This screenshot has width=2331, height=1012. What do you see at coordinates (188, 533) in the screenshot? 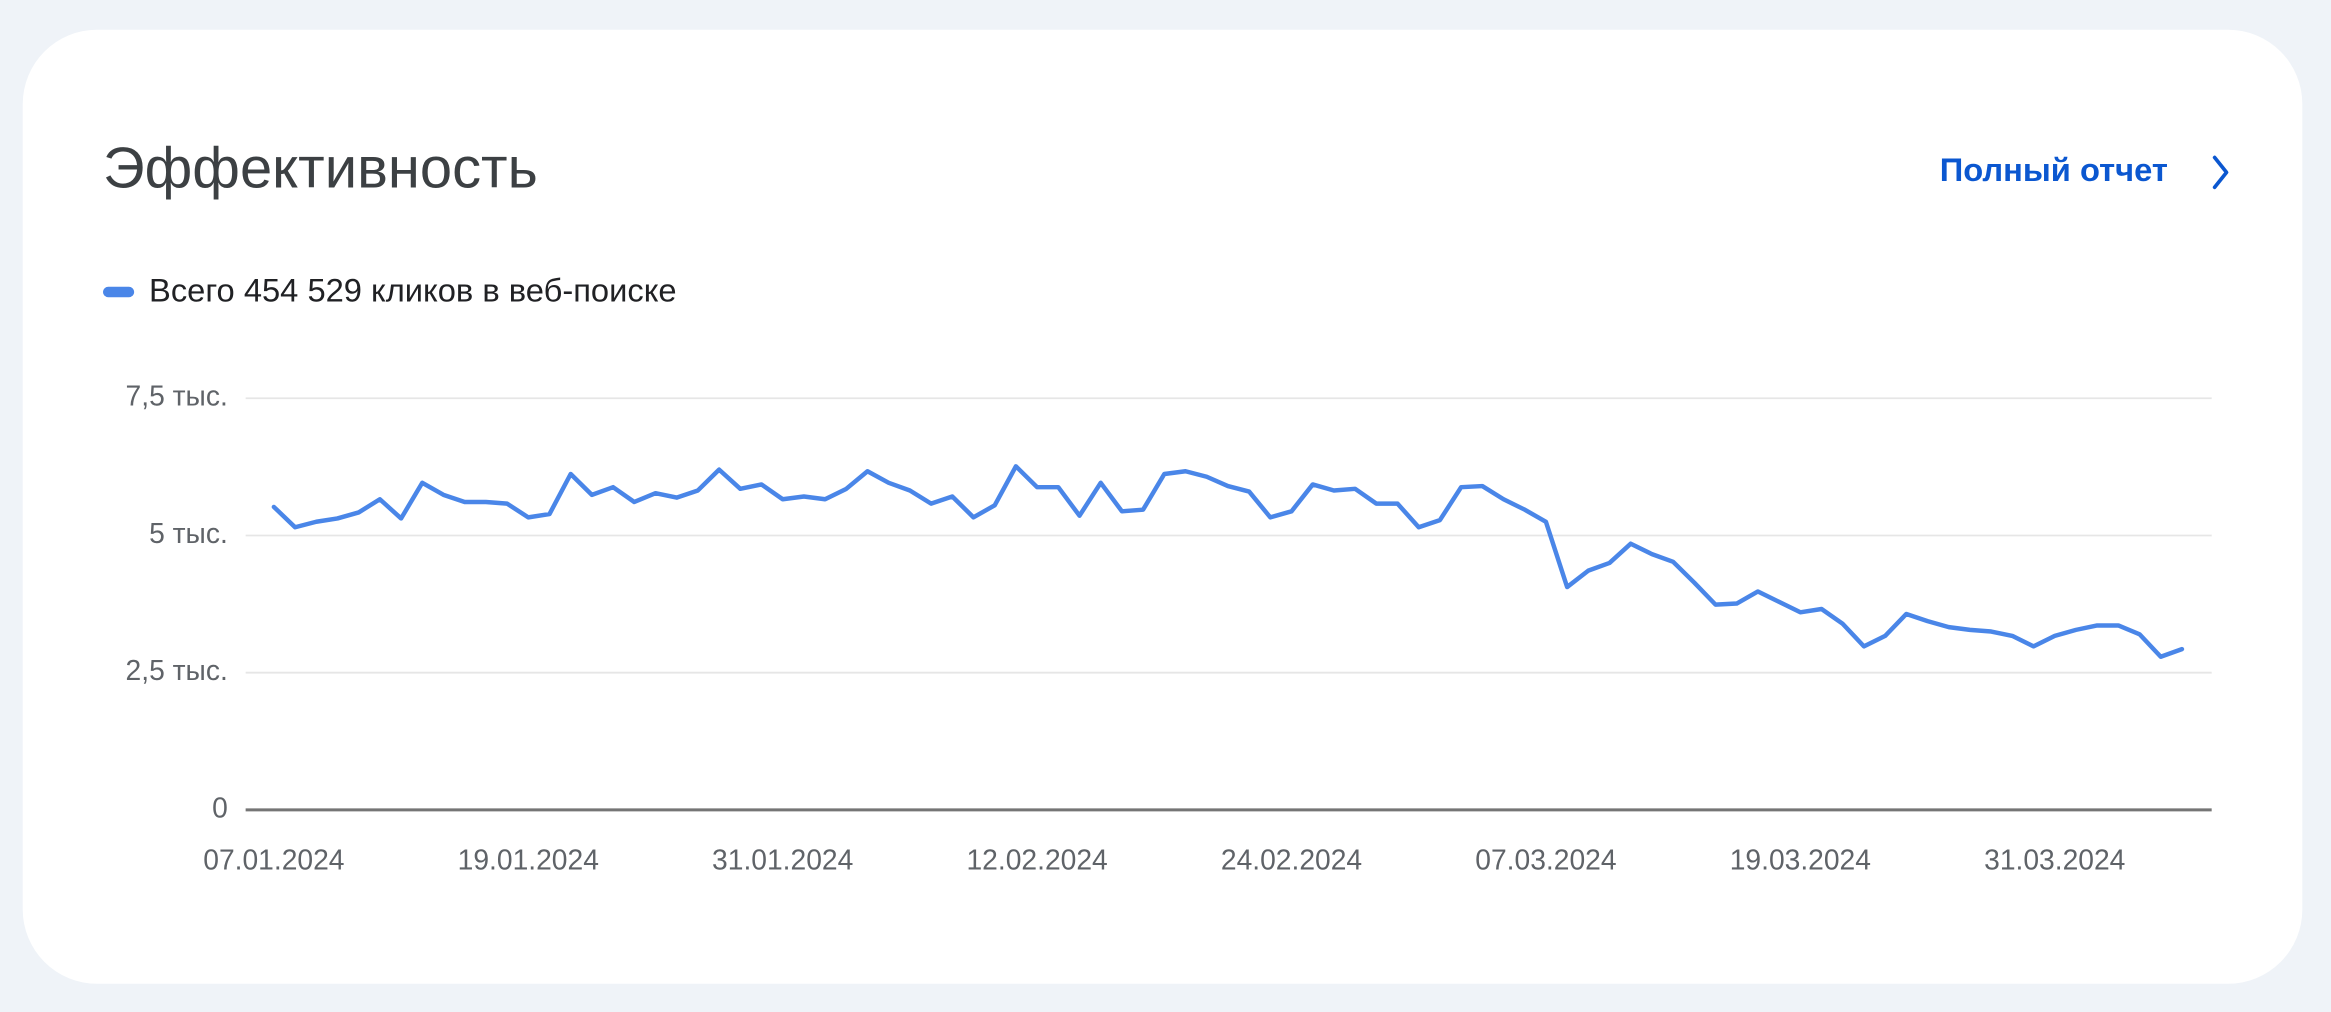
I see `y-tick-label: 5 тыс.` at bounding box center [188, 533].